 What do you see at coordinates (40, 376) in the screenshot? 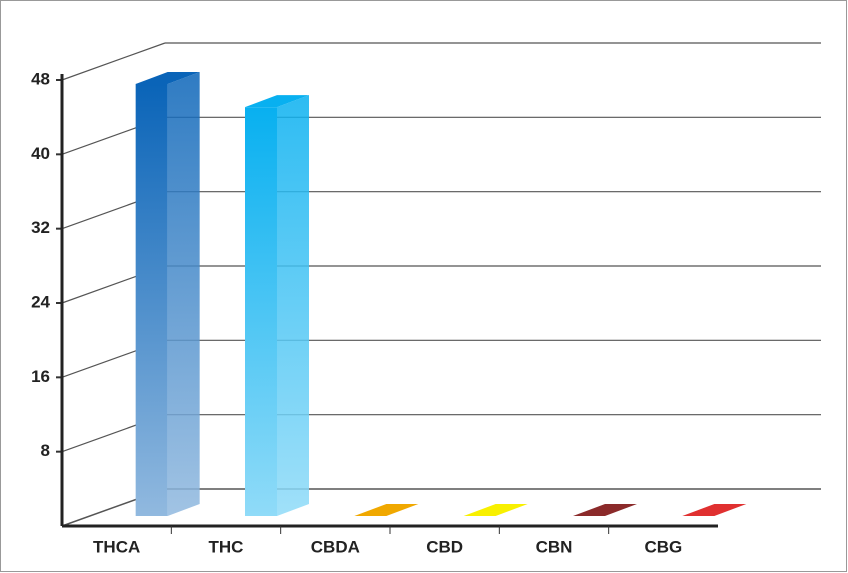
I see `y-tick-label: 16` at bounding box center [40, 376].